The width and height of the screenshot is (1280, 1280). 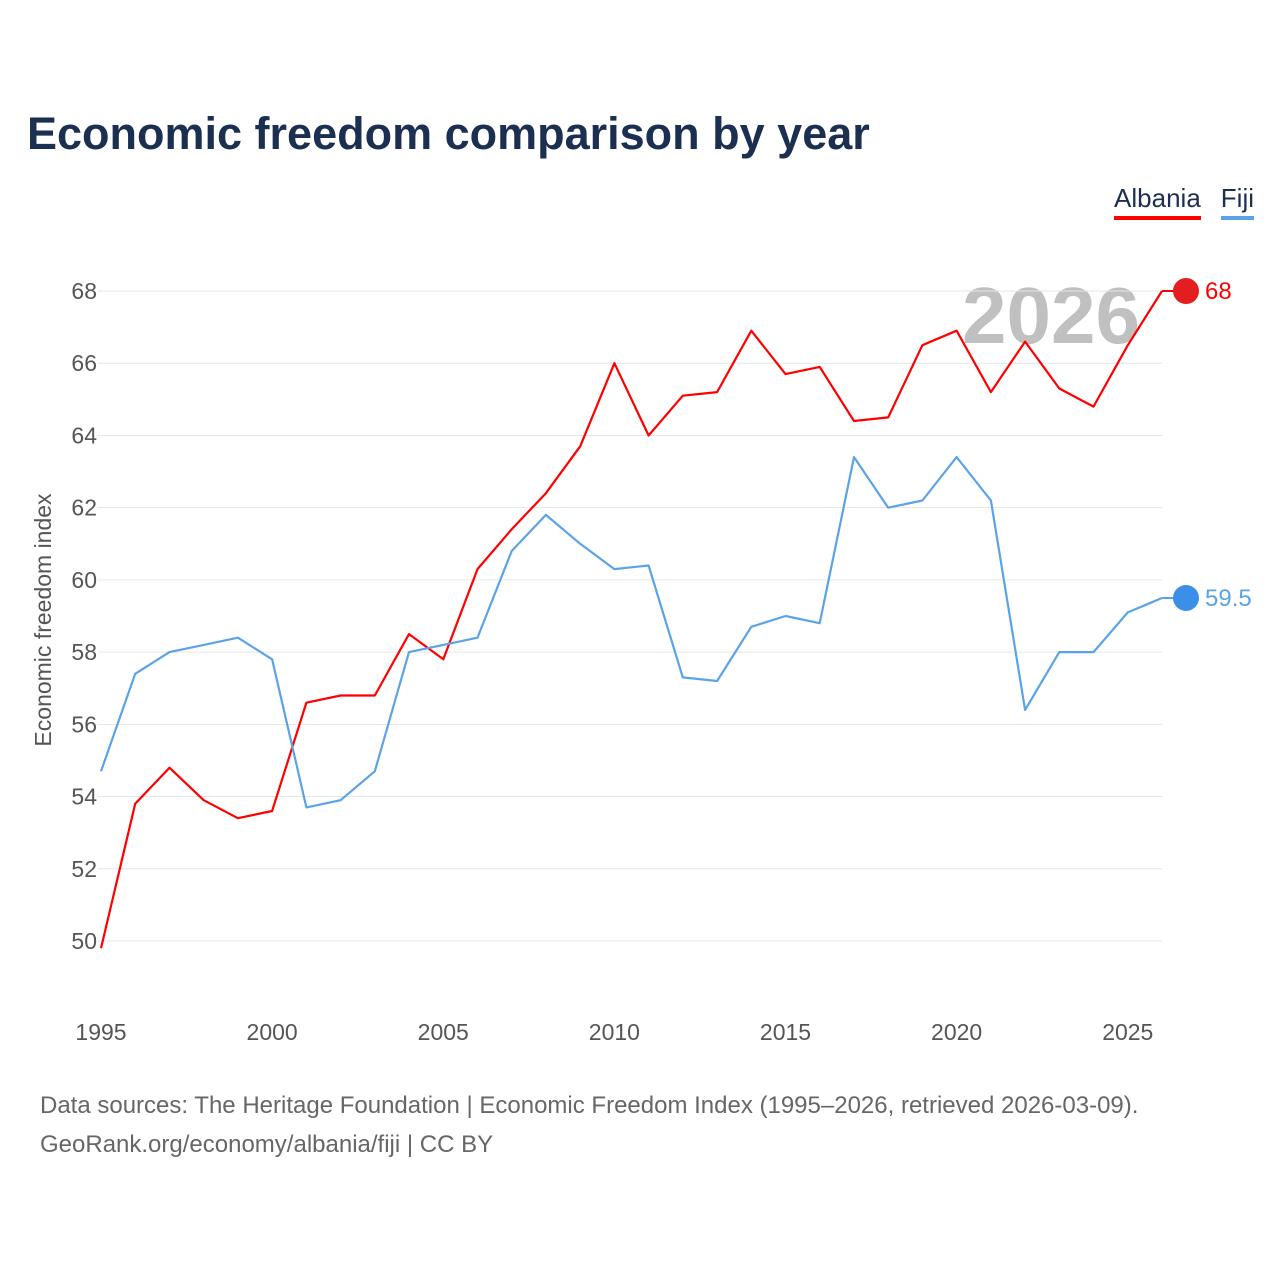 I want to click on y-tick-label: 64, so click(x=84, y=435).